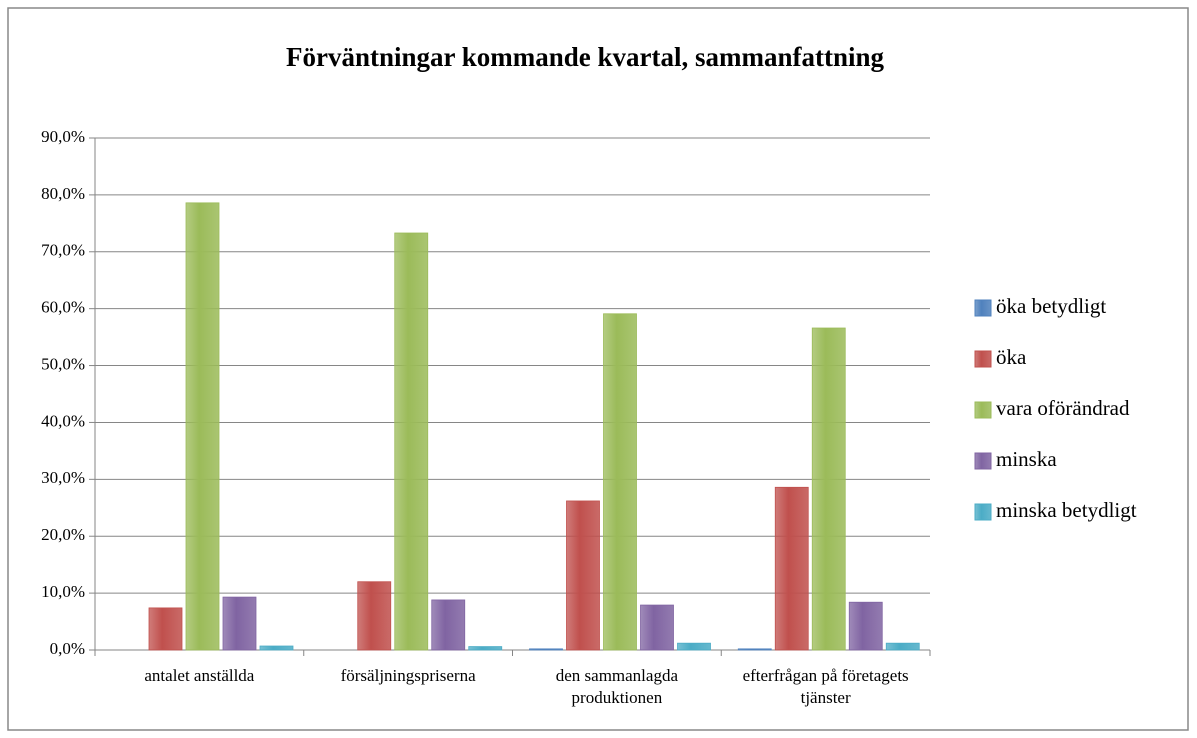 Image resolution: width=1197 pixels, height=738 pixels. I want to click on x-tick-label: den sammanlagda produktionen, so click(616, 686).